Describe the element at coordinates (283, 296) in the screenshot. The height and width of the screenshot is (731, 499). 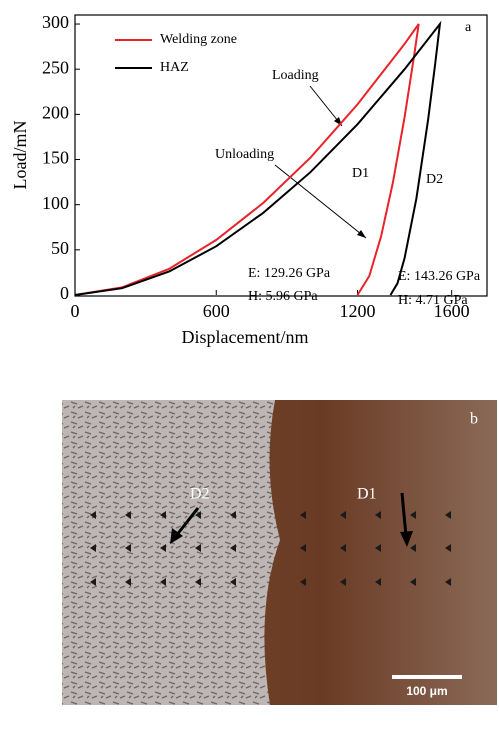
I see `annotation: H: 5.96 GPa` at that location.